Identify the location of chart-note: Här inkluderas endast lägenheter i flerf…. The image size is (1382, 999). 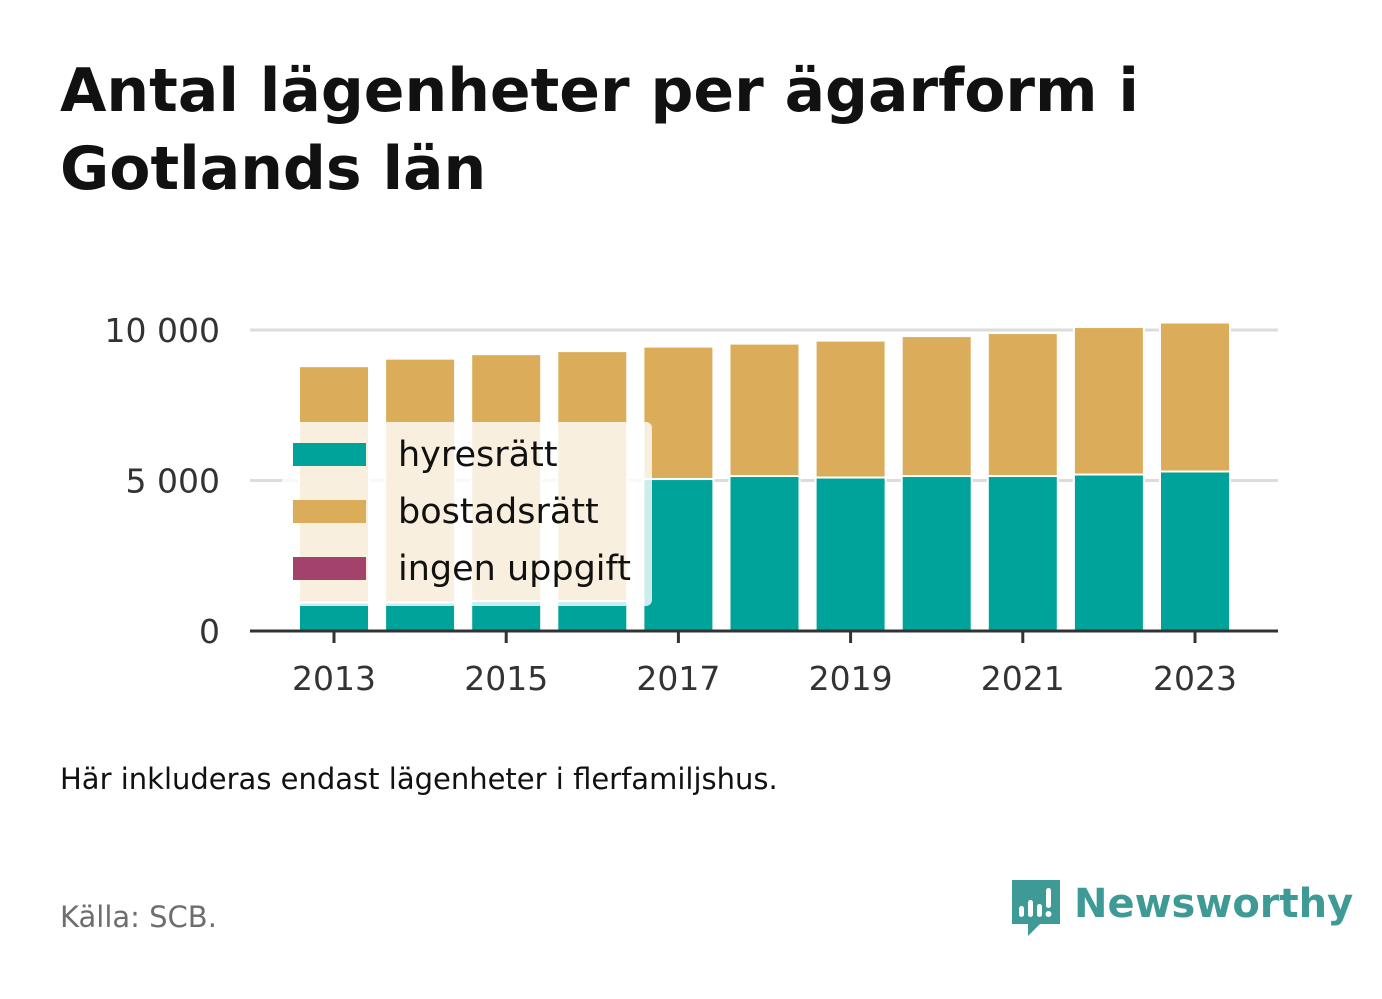
(419, 779).